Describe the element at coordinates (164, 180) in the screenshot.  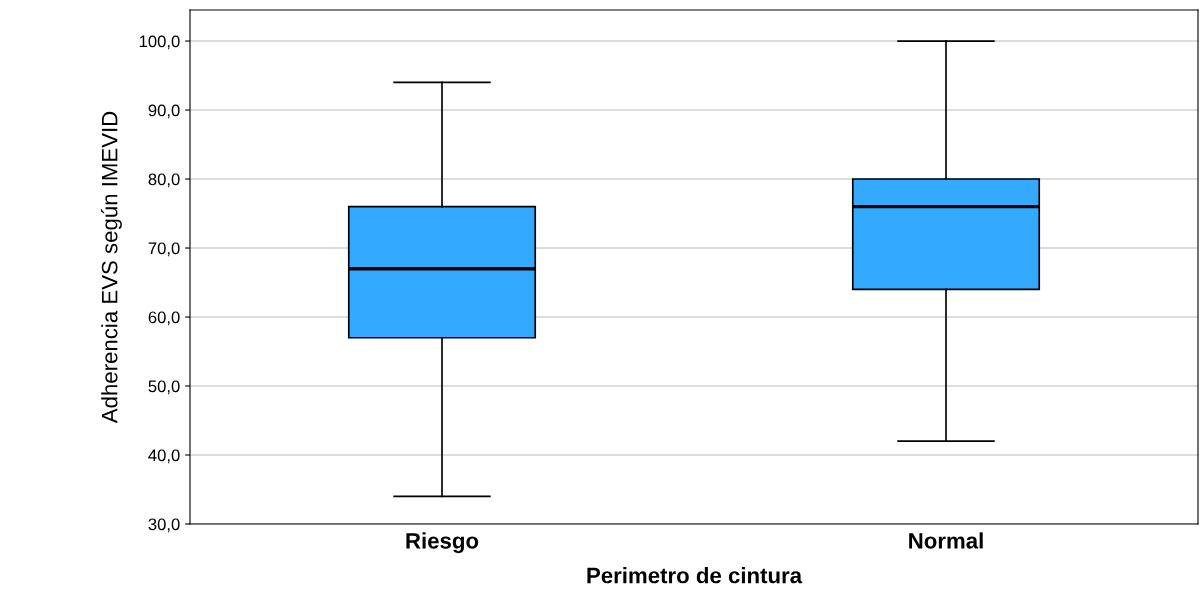
I see `y-tick-label: 80,0` at that location.